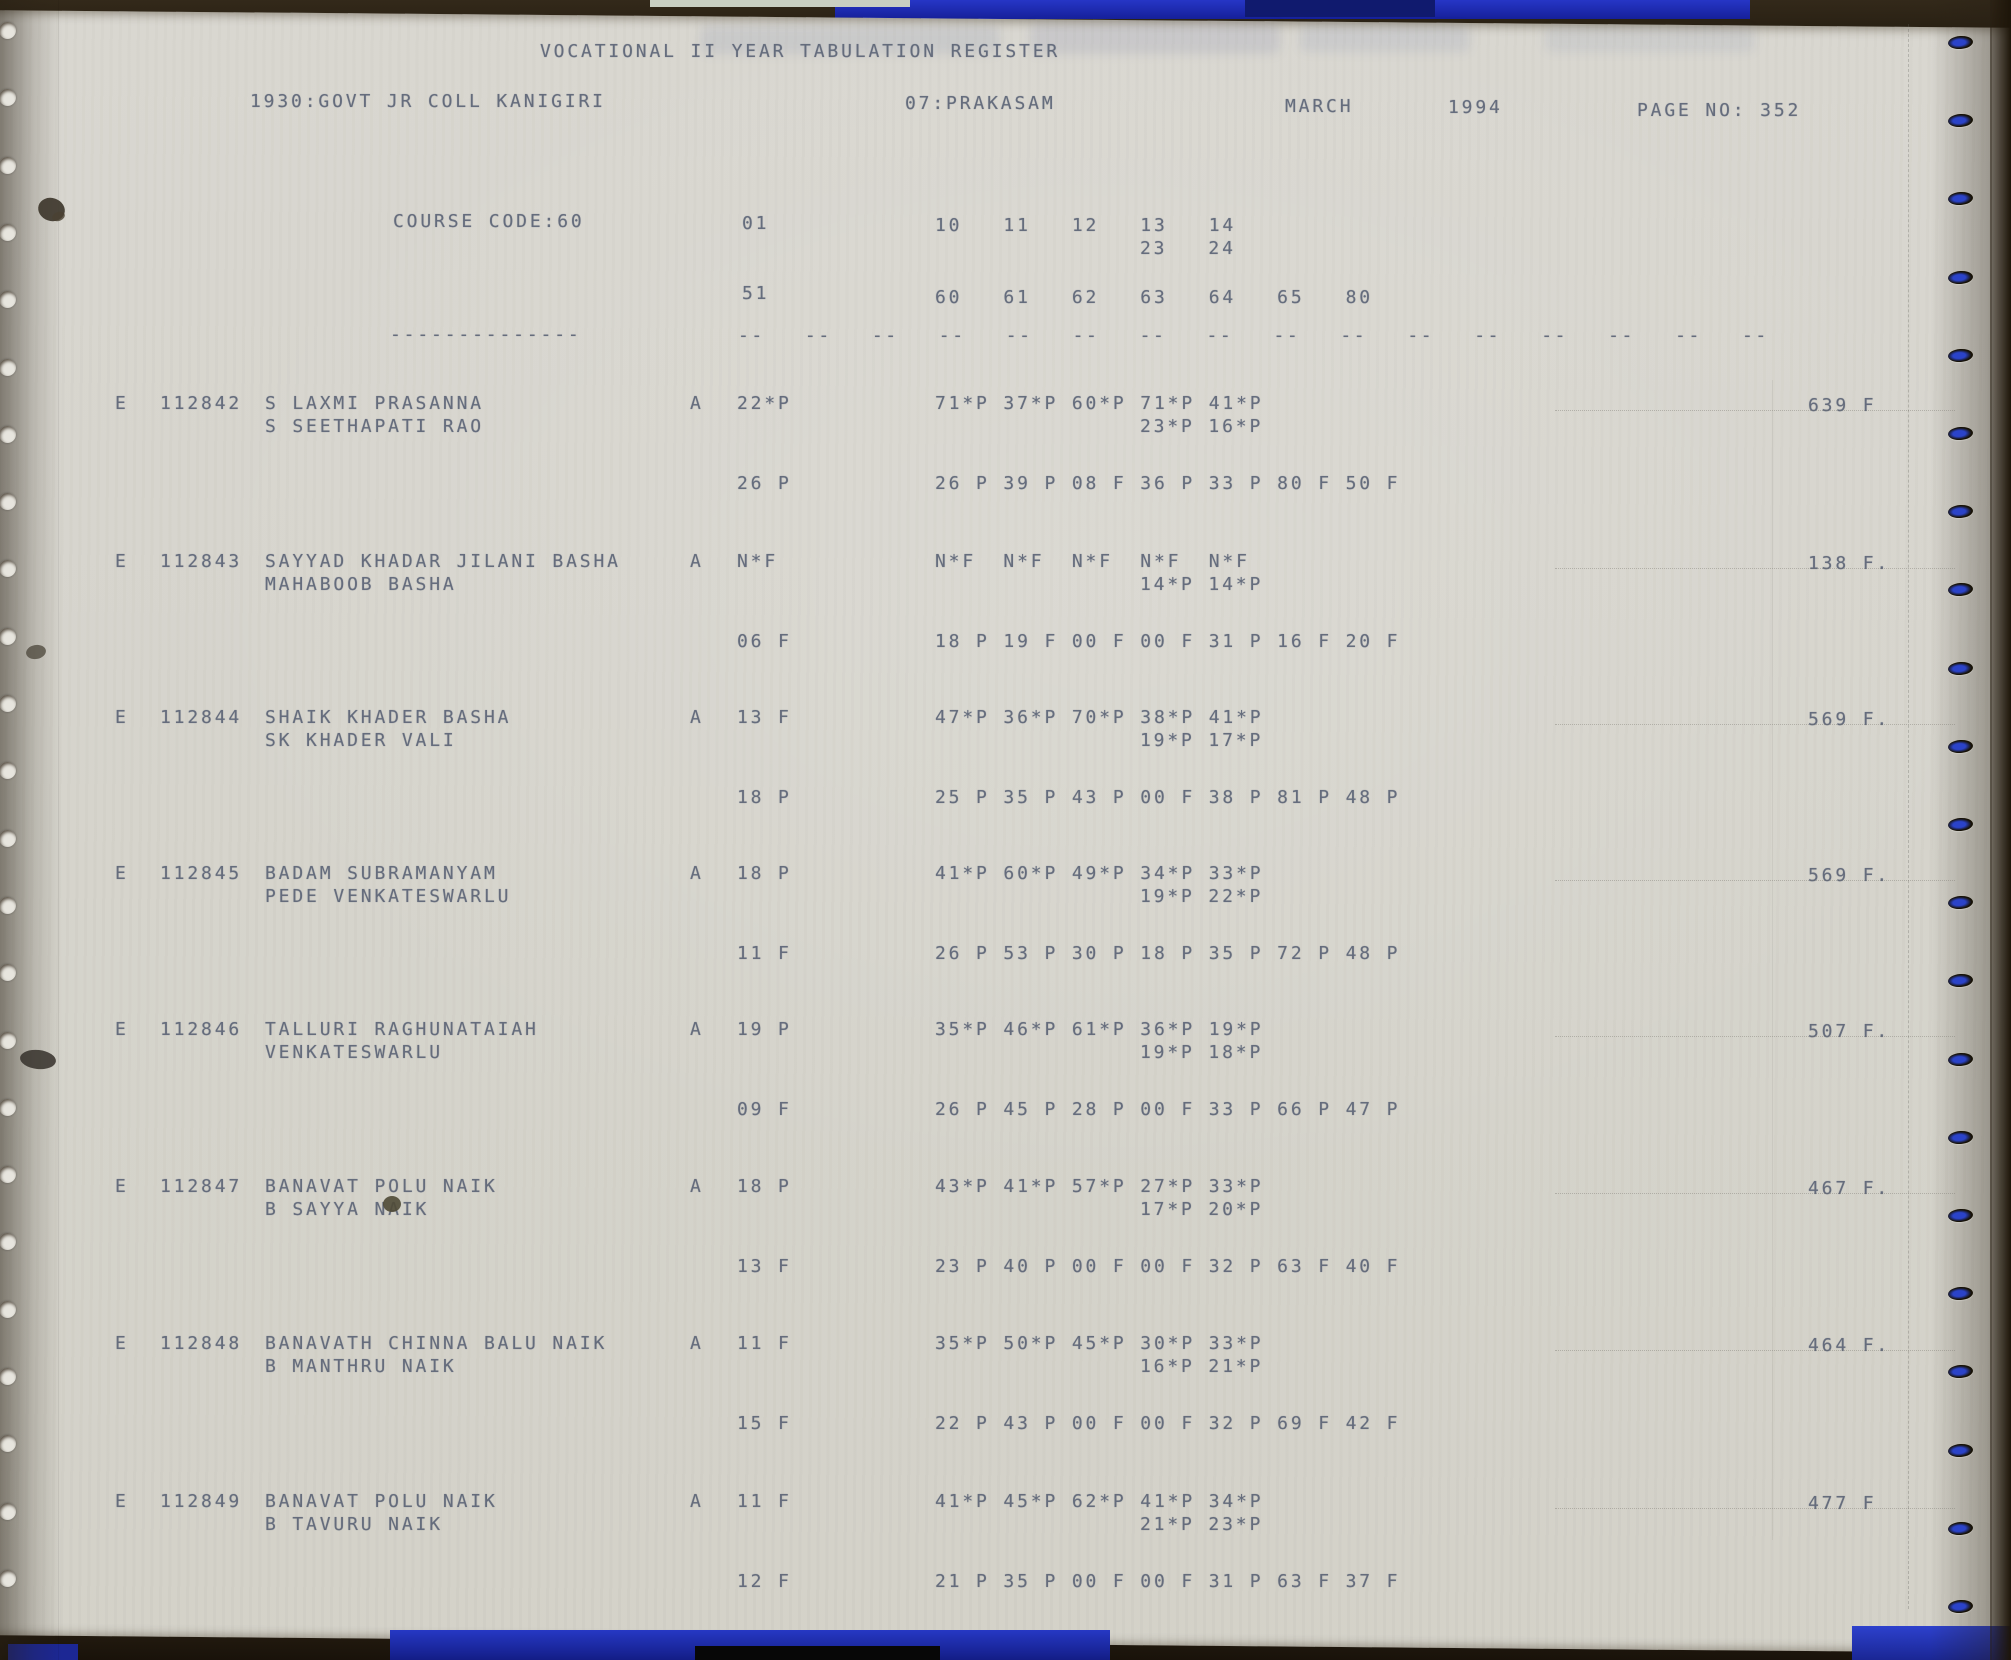  I want to click on roll-number: 112842, so click(201, 403).